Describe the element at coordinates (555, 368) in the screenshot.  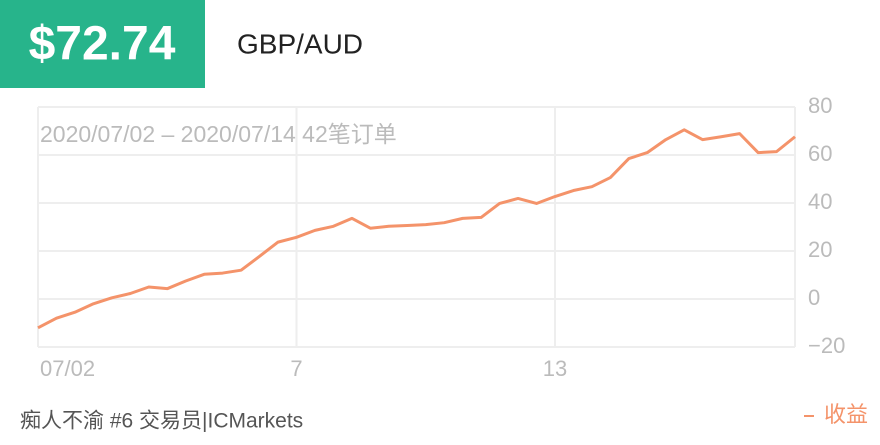
I see `x-tick-label: 13` at that location.